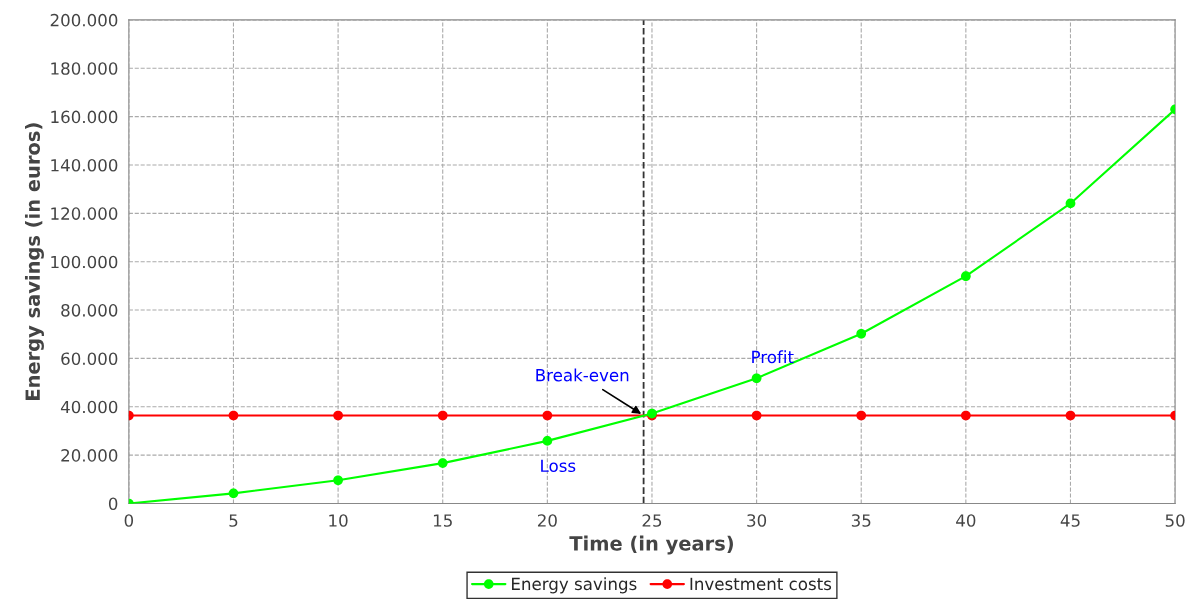 This screenshot has height=603, width=1193. Describe the element at coordinates (582, 375) in the screenshot. I see `annotation: Break-even` at that location.